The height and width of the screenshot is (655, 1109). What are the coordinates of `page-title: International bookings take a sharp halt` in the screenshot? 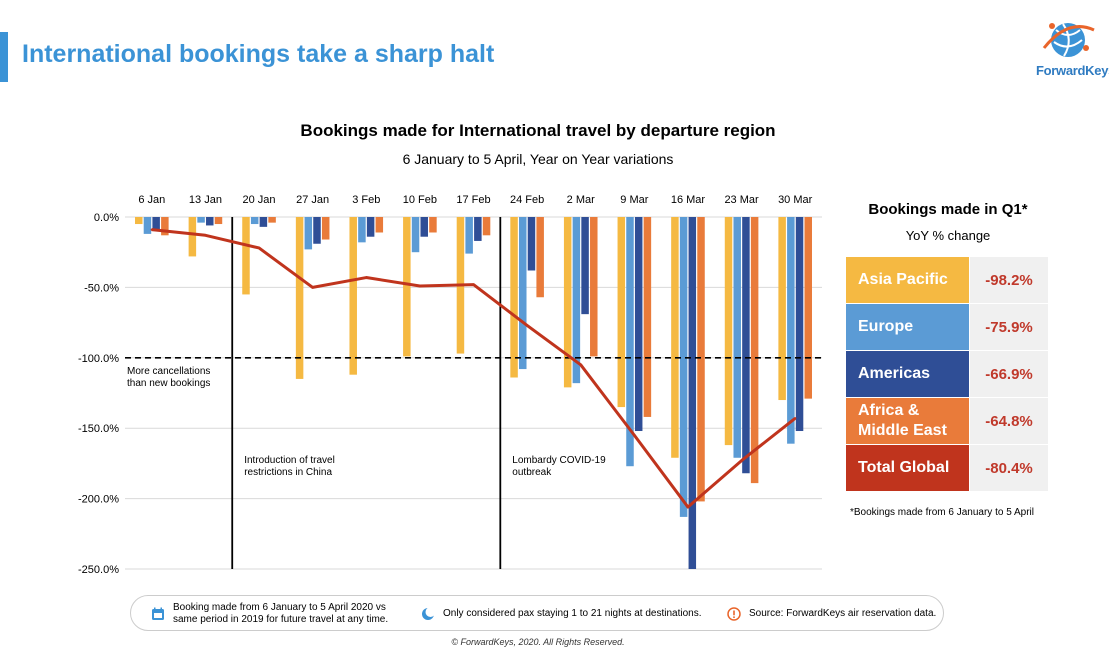 It's located at (258, 54).